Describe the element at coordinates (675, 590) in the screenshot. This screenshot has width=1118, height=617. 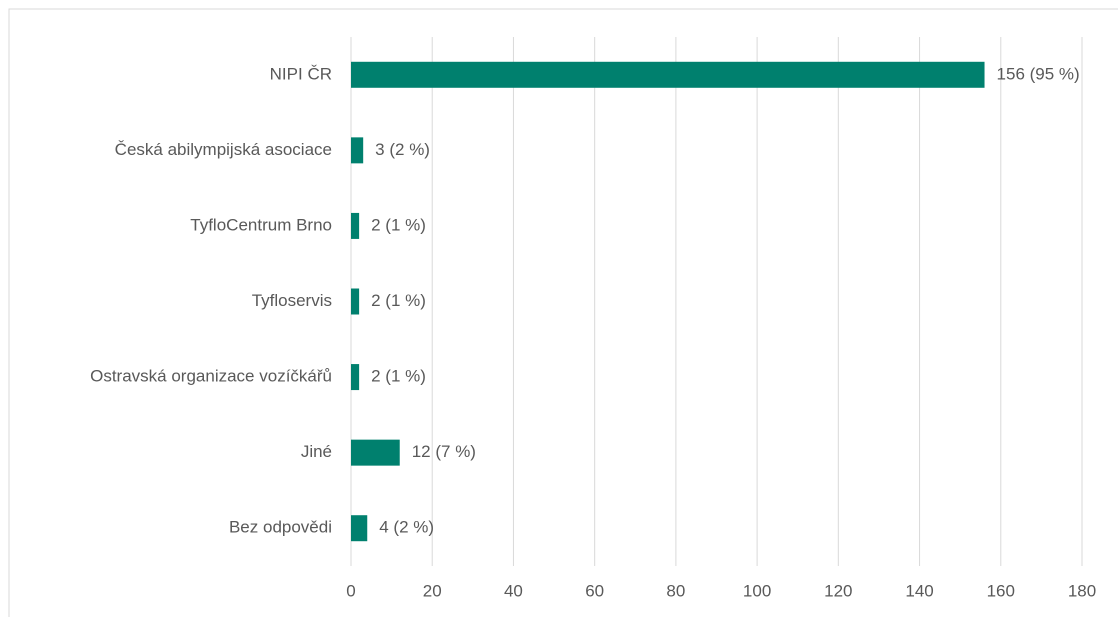
I see `x-tick-label: 80` at that location.